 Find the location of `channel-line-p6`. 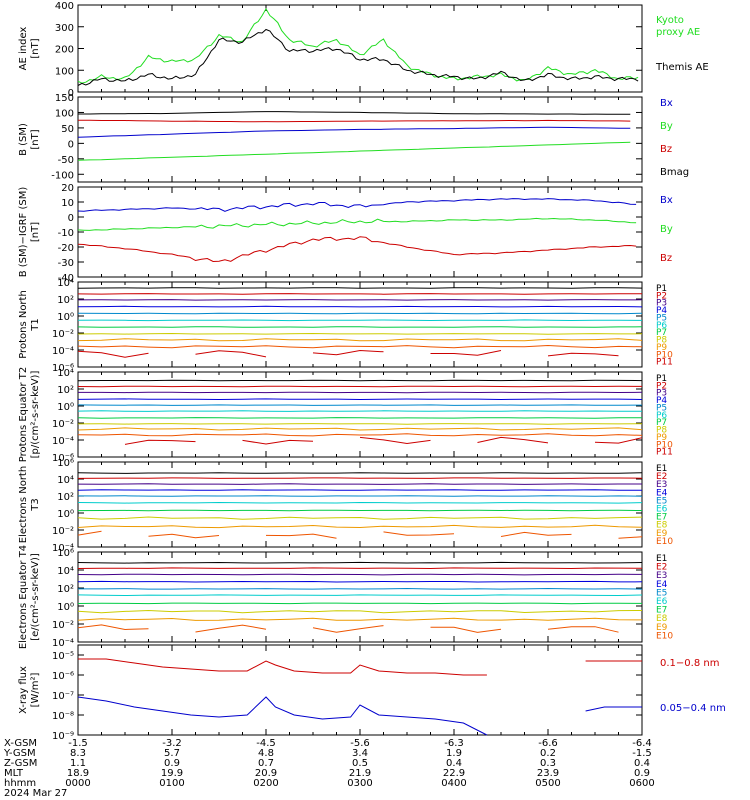

channel-line-p6 is located at coordinates (360, 411).